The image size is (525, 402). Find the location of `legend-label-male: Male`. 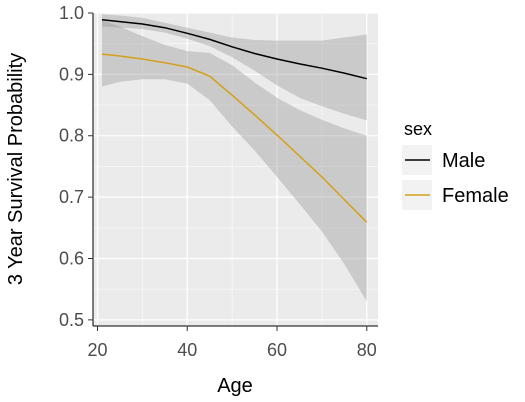

legend-label-male: Male is located at coordinates (463, 161).